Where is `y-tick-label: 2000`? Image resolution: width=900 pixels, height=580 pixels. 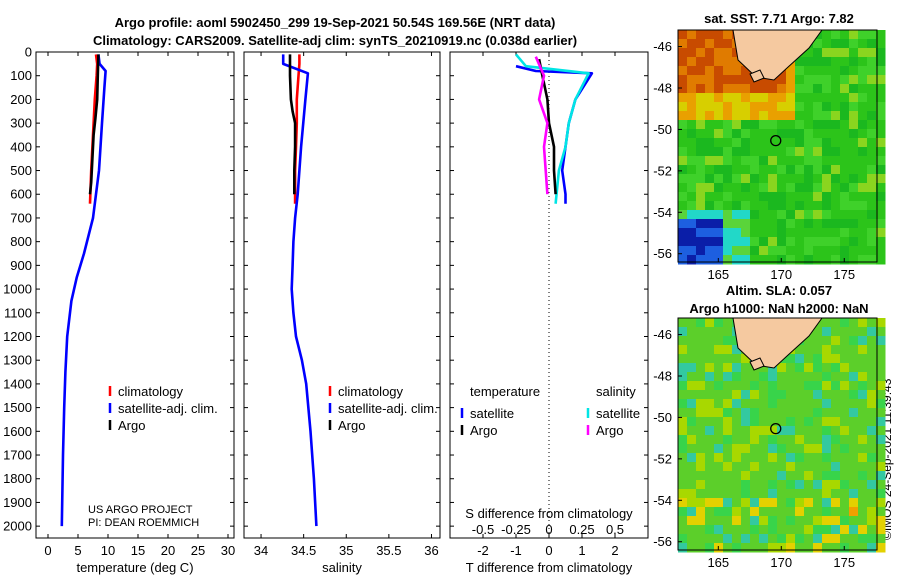 y-tick-label: 2000 is located at coordinates (17, 526).